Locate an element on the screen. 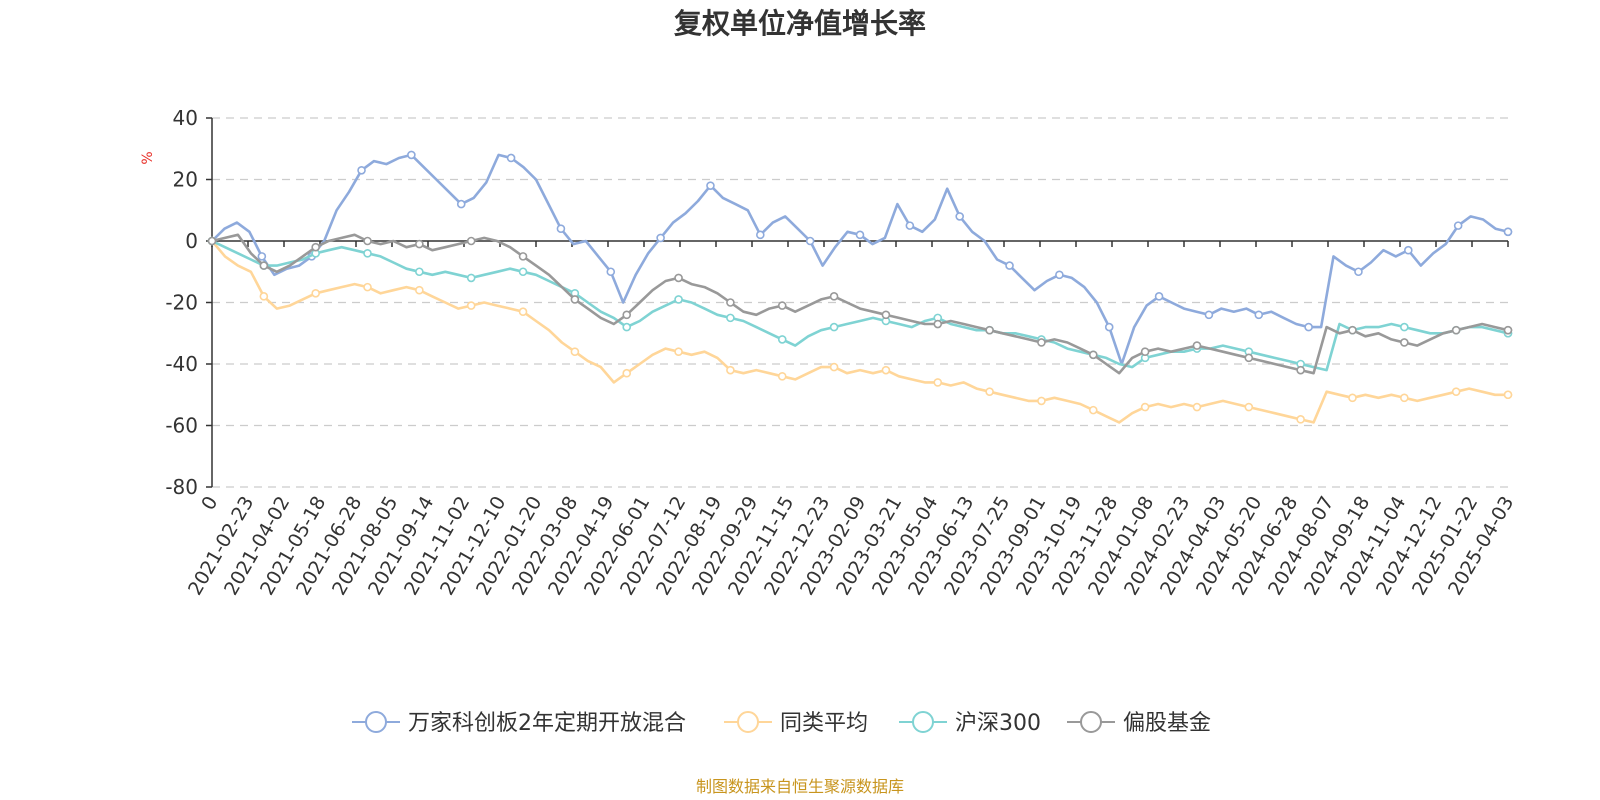 This screenshot has height=800, width=1600. legend-item: 偏股基金 is located at coordinates (1139, 723).